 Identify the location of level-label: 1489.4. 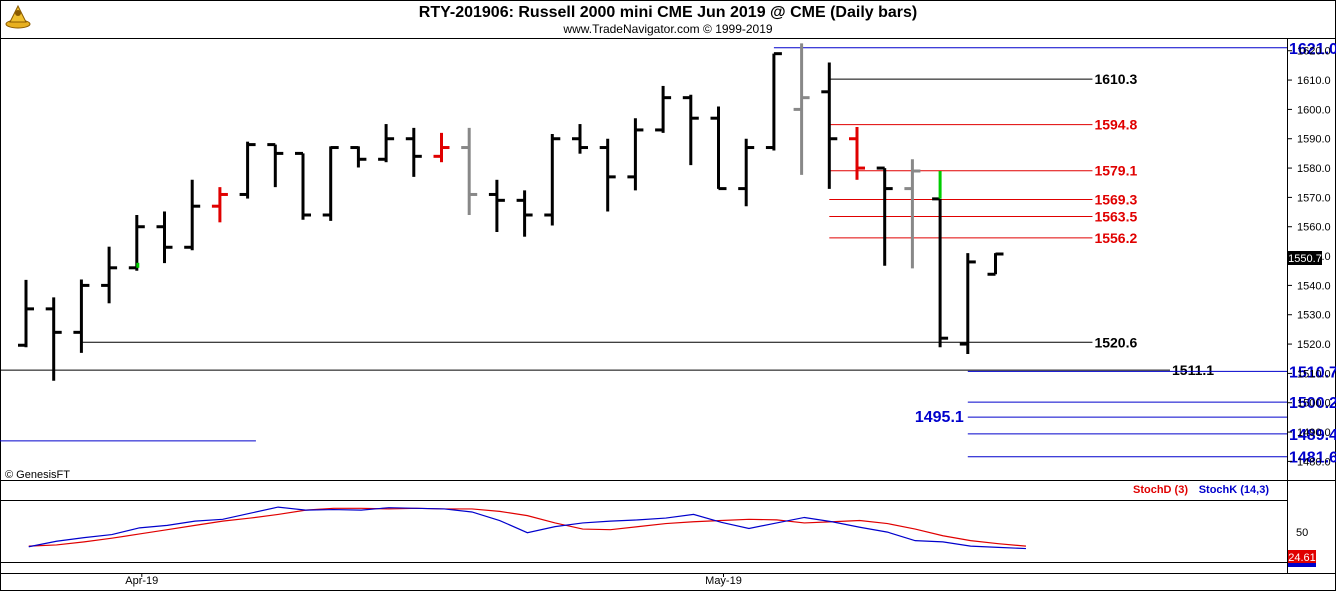
(1312, 435).